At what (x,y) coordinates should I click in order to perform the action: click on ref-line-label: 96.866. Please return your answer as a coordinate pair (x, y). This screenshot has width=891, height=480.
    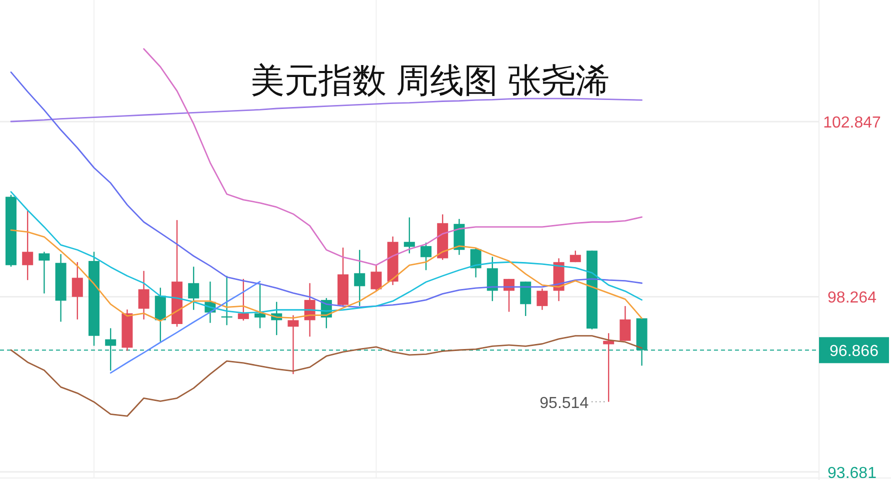
    Looking at the image, I should click on (854, 351).